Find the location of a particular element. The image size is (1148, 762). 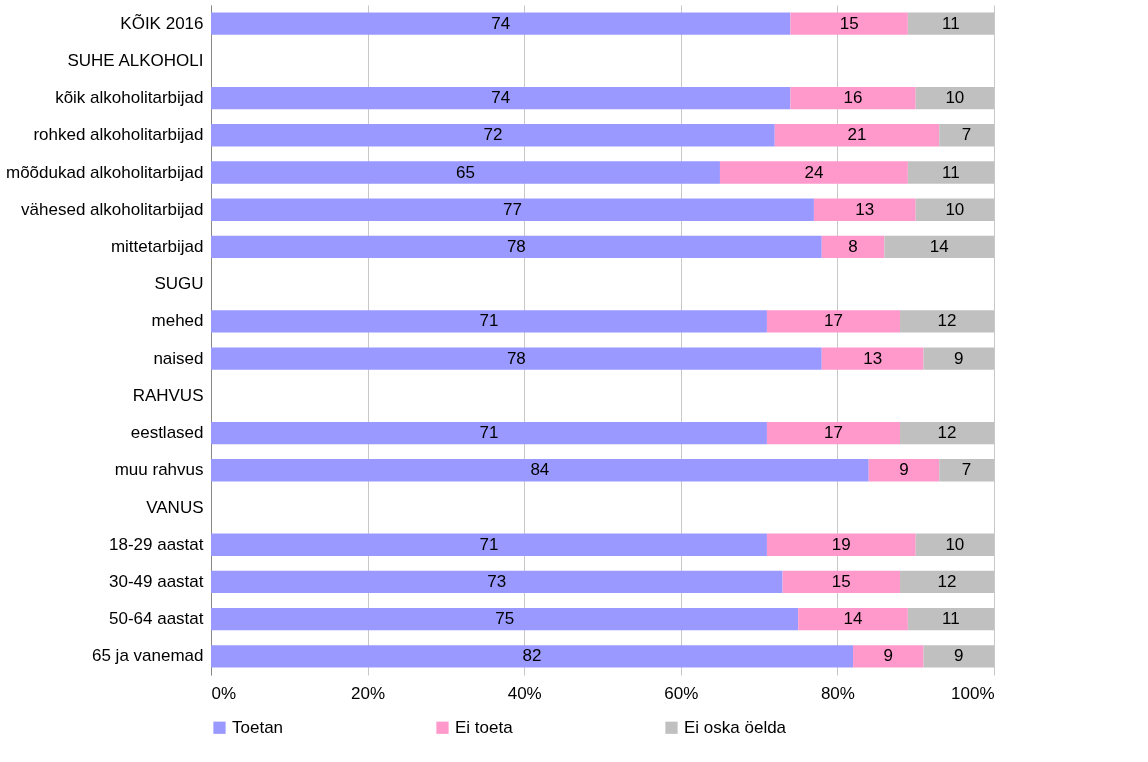

y-tick-label: kõik alkoholitarbijad is located at coordinates (129, 98).